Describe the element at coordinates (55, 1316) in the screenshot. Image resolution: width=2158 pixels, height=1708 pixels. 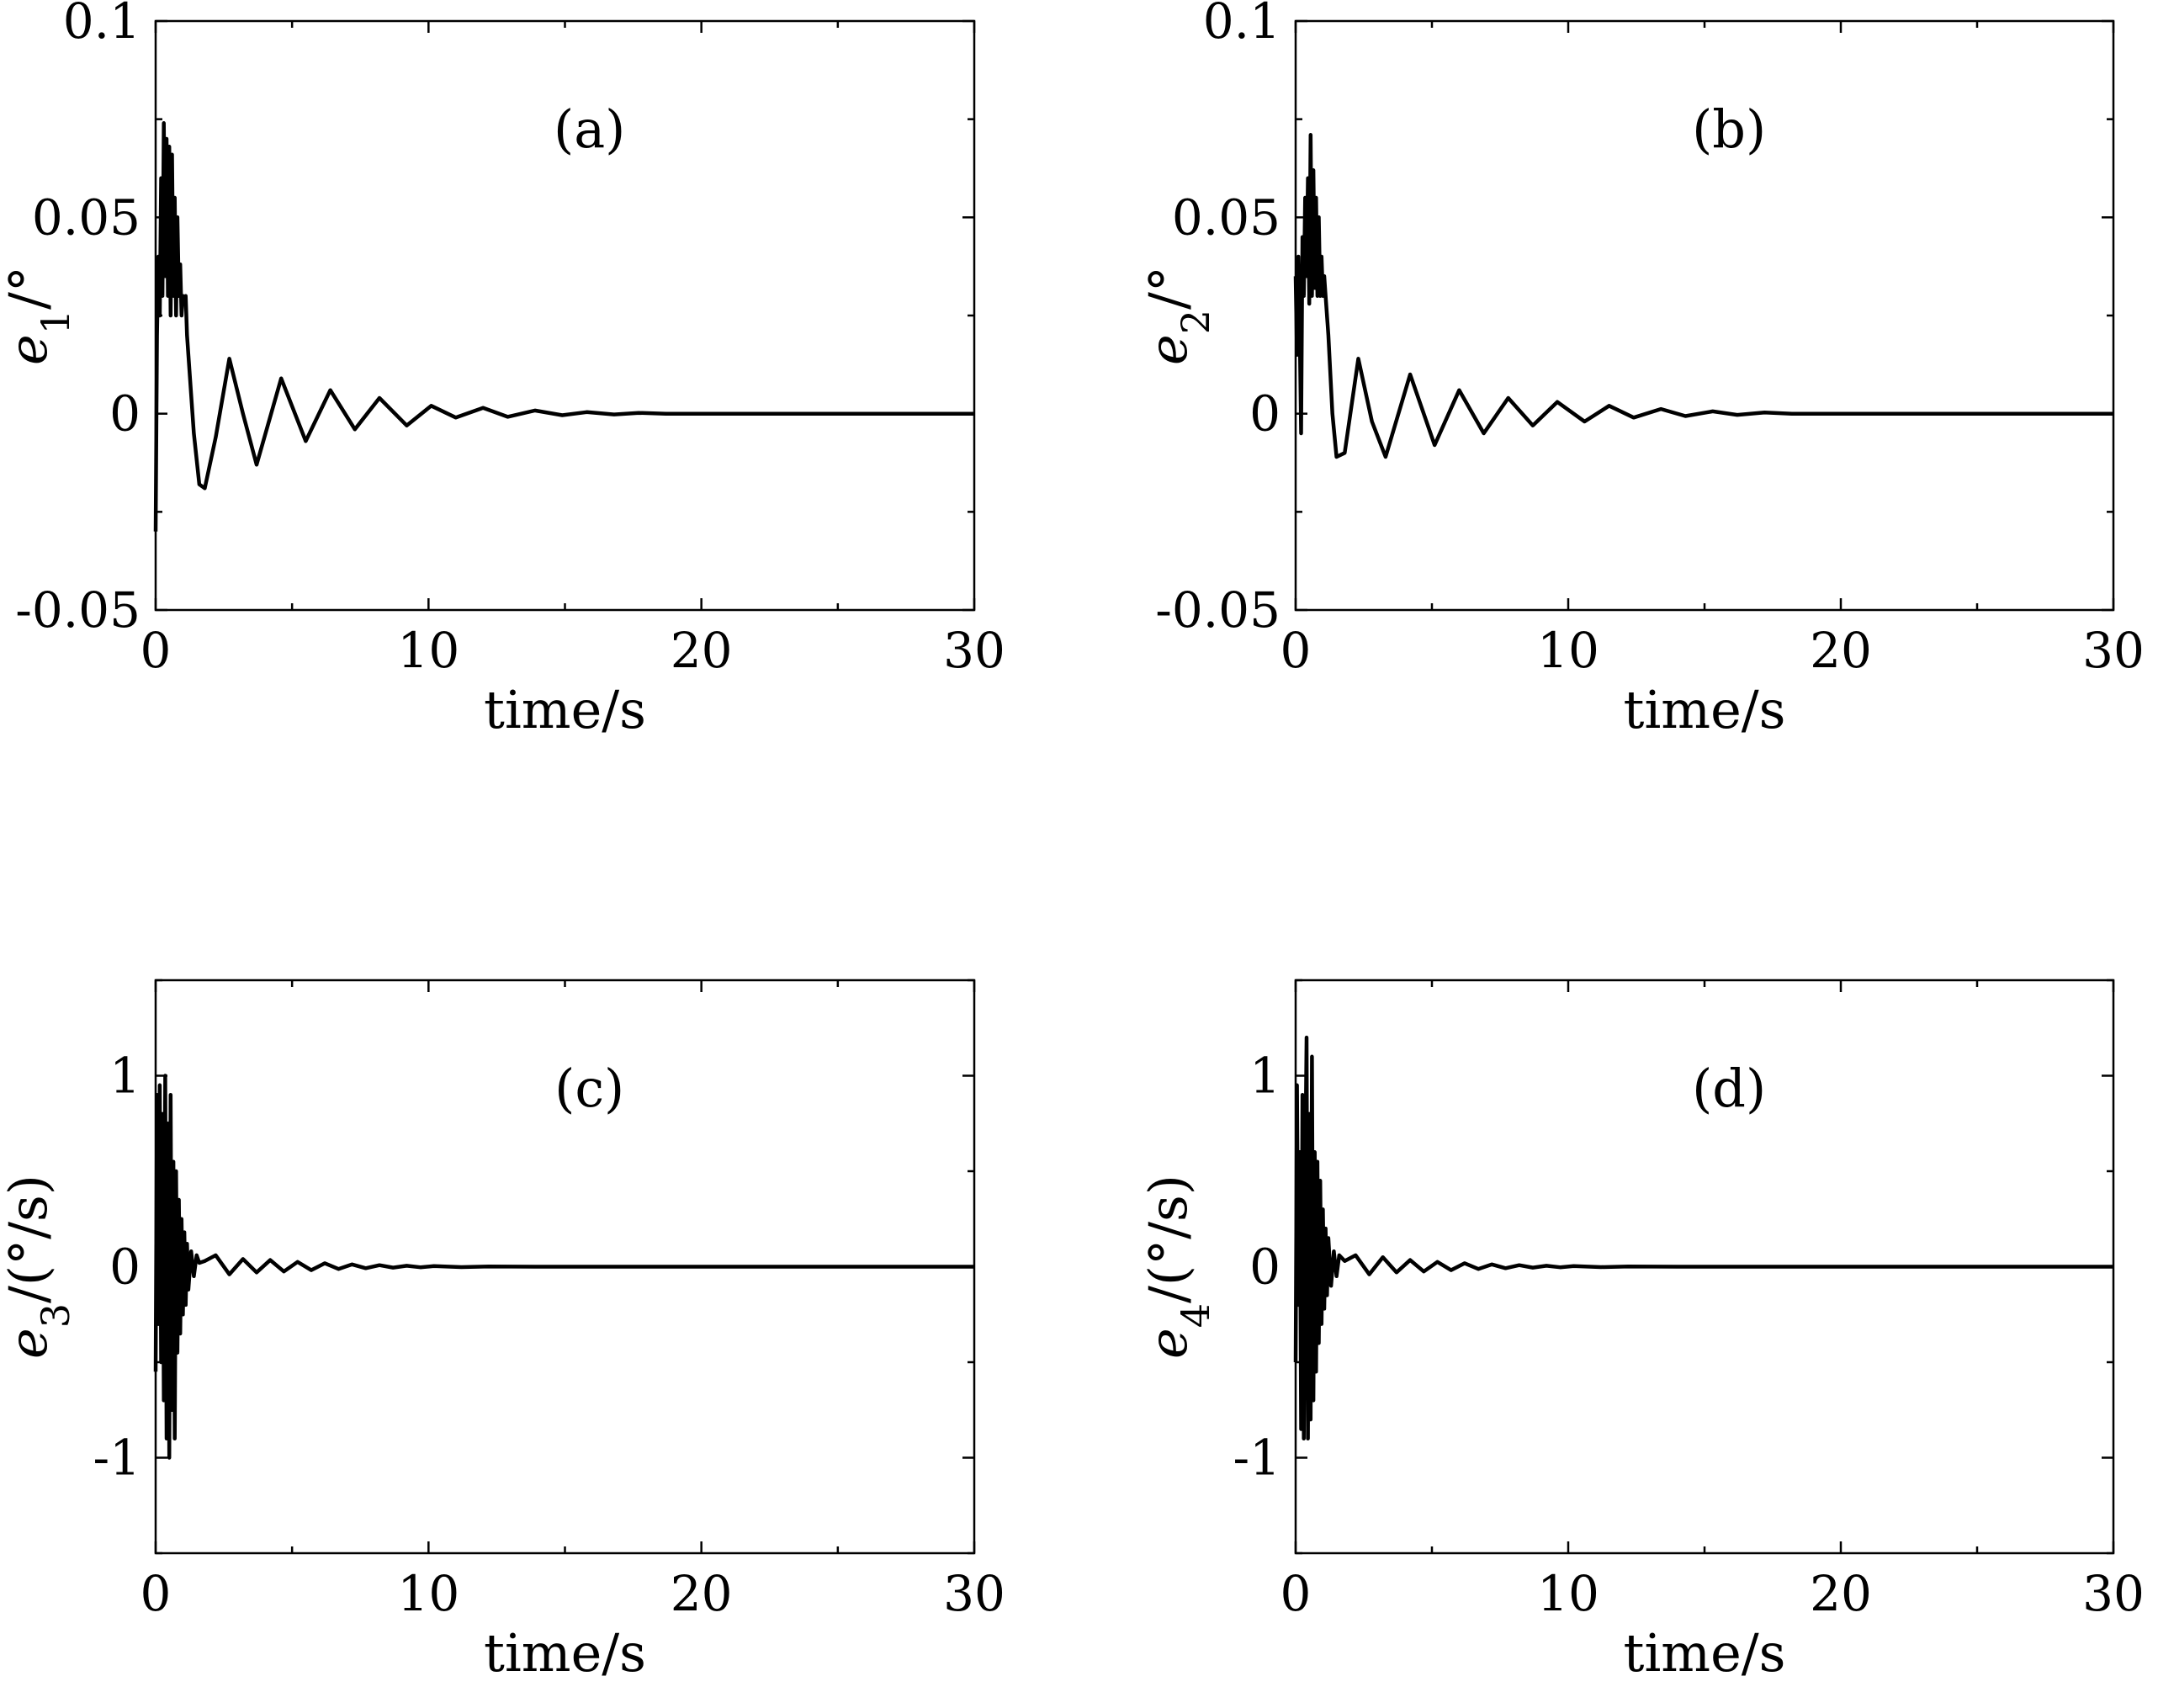
I see `y-axis-subscript: 3` at that location.